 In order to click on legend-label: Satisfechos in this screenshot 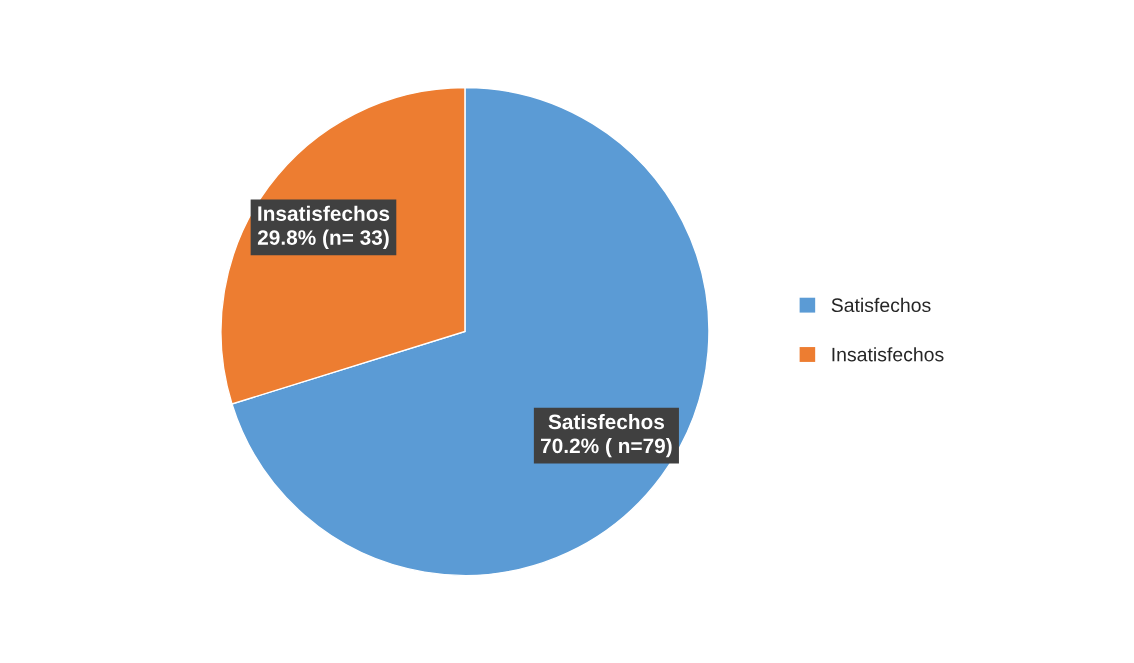, I will do `click(881, 305)`.